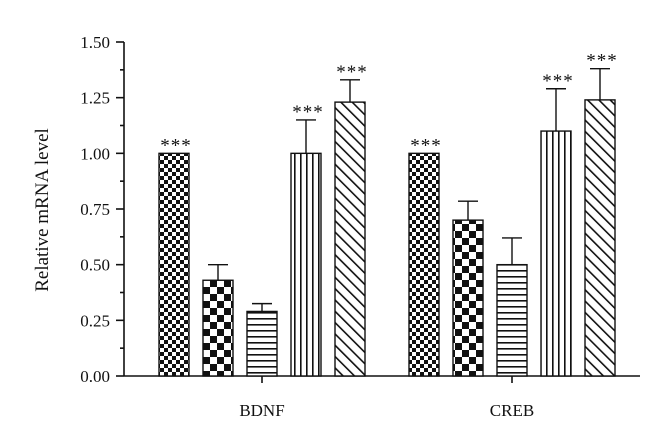  I want to click on y-axis-title: Relative mRNA level, so click(42, 210).